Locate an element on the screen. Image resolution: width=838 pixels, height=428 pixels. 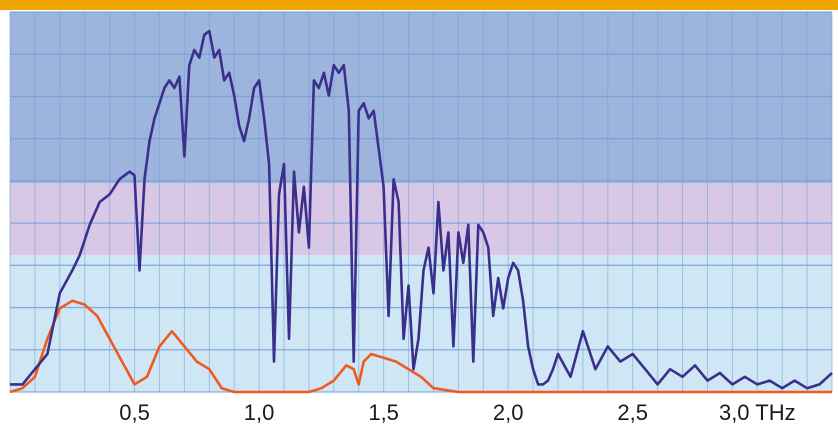
top-accent-bar is located at coordinates (419, 5).